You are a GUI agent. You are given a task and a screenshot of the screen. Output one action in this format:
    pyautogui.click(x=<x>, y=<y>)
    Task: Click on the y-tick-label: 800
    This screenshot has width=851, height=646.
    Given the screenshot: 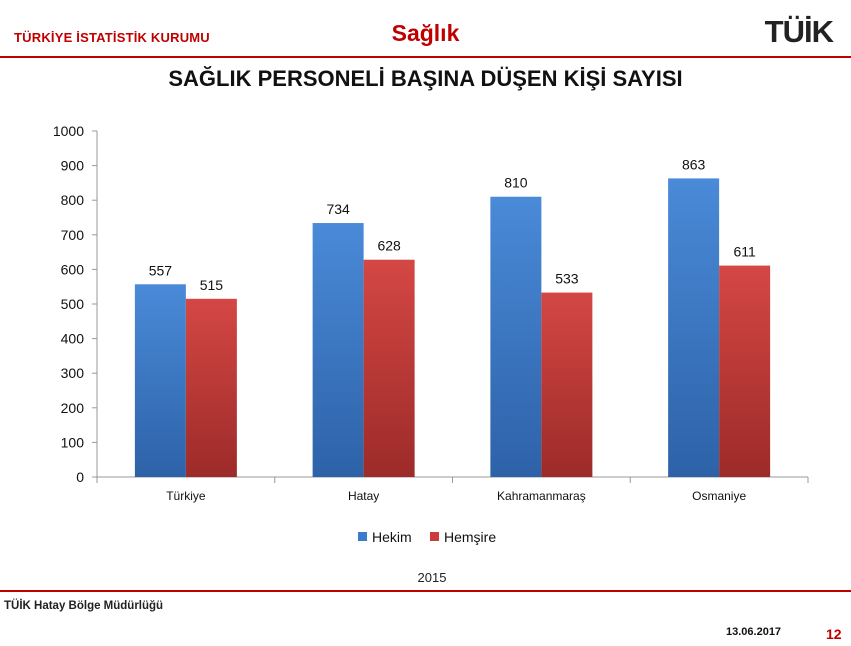 What is the action you would take?
    pyautogui.click(x=73, y=200)
    